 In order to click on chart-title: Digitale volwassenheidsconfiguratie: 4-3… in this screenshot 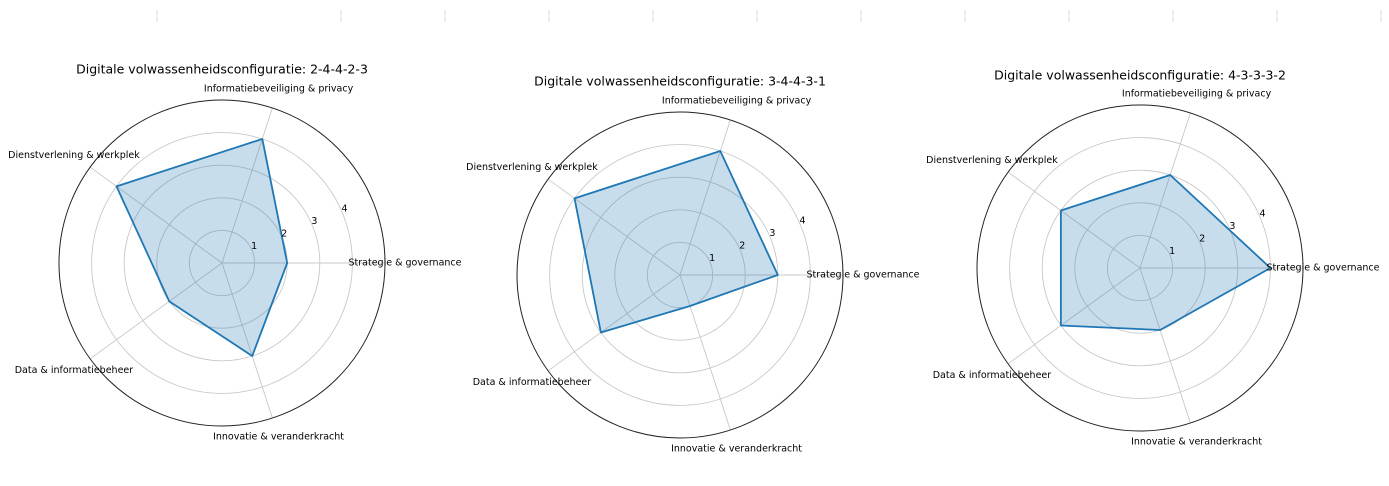, I will do `click(1140, 75)`.